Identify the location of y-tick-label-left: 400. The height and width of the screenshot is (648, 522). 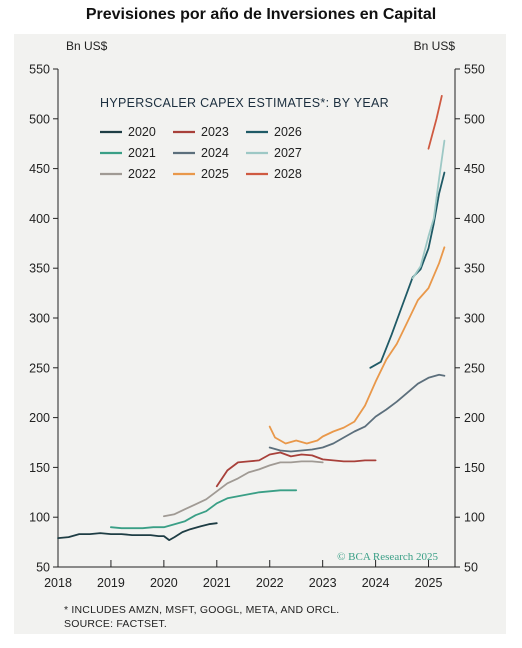
(39, 219).